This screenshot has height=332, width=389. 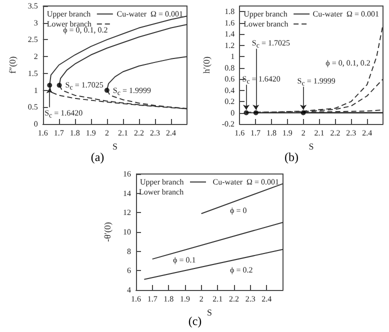 What do you see at coordinates (207, 65) in the screenshot?
I see `y-axis-title: h′(0)` at bounding box center [207, 65].